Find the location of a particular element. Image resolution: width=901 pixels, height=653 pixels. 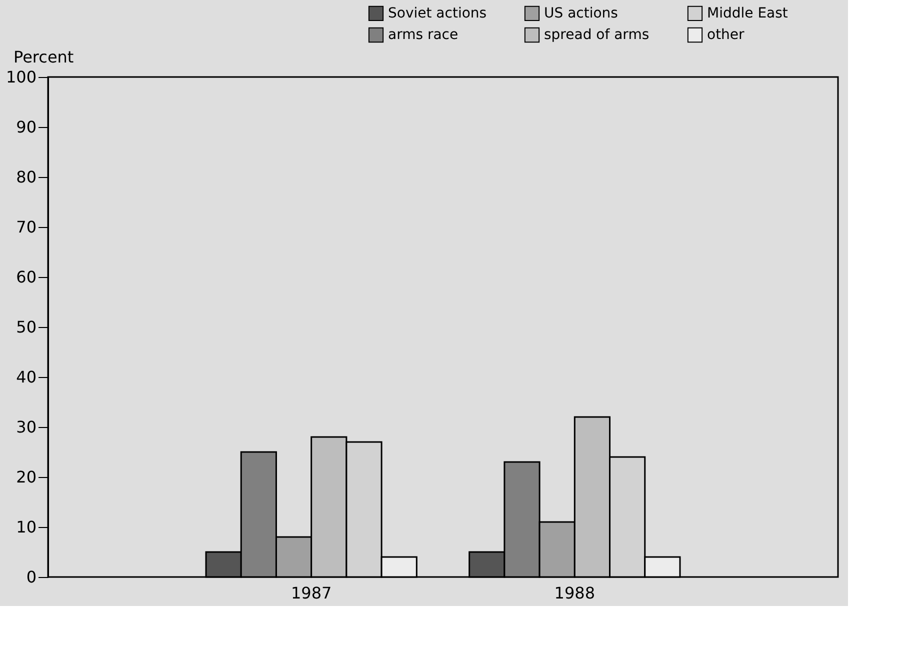

y-tick-label: 10 is located at coordinates (26, 527).